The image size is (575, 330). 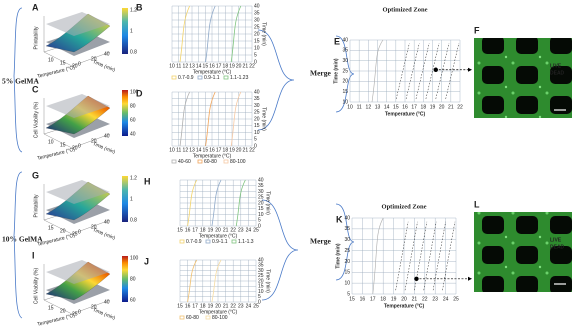 What do you see at coordinates (131, 199) in the screenshot?
I see `colorbar-tick-label: 1` at bounding box center [131, 199].